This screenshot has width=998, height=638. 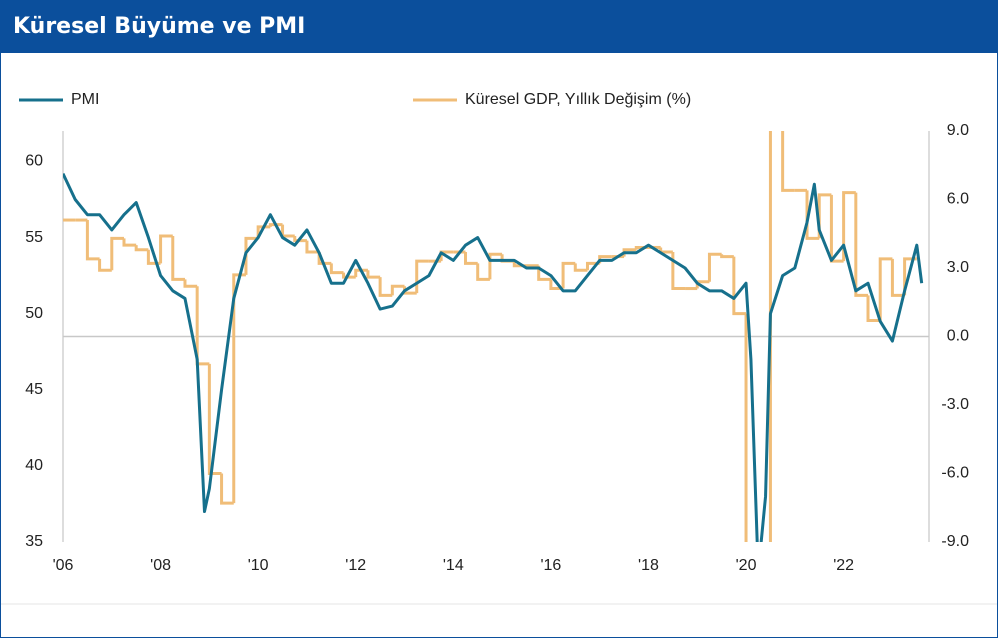 What do you see at coordinates (955, 473) in the screenshot?
I see `y2-tick-label: -6.0` at bounding box center [955, 473].